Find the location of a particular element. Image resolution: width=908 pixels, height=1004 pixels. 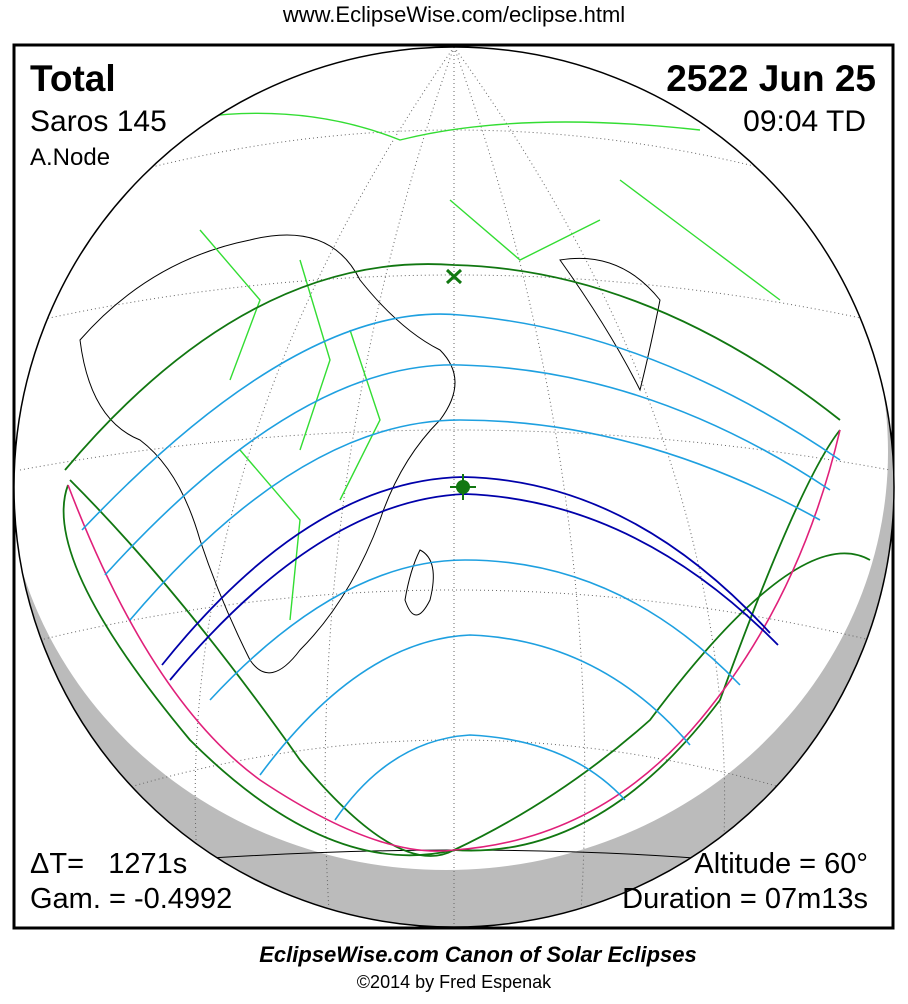

saros: Saros 145 is located at coordinates (98, 121).